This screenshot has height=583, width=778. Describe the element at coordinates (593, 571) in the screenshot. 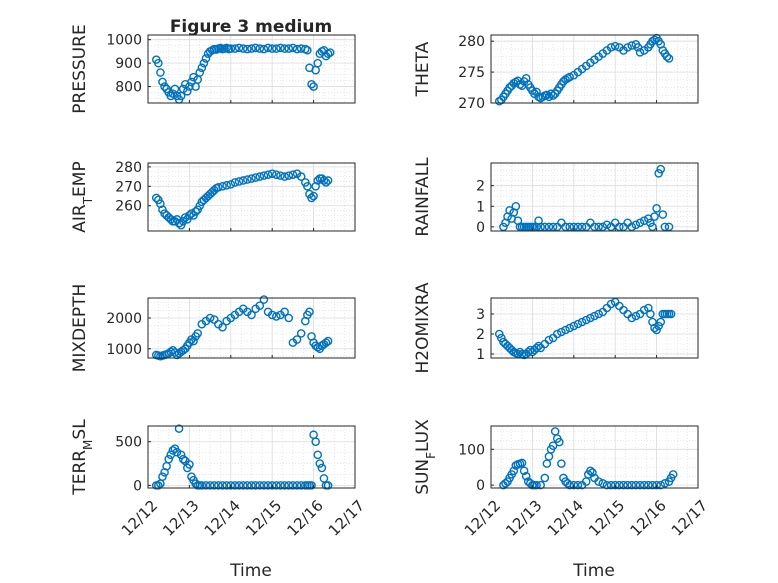

I see `x-axis-label-right: Time` at that location.